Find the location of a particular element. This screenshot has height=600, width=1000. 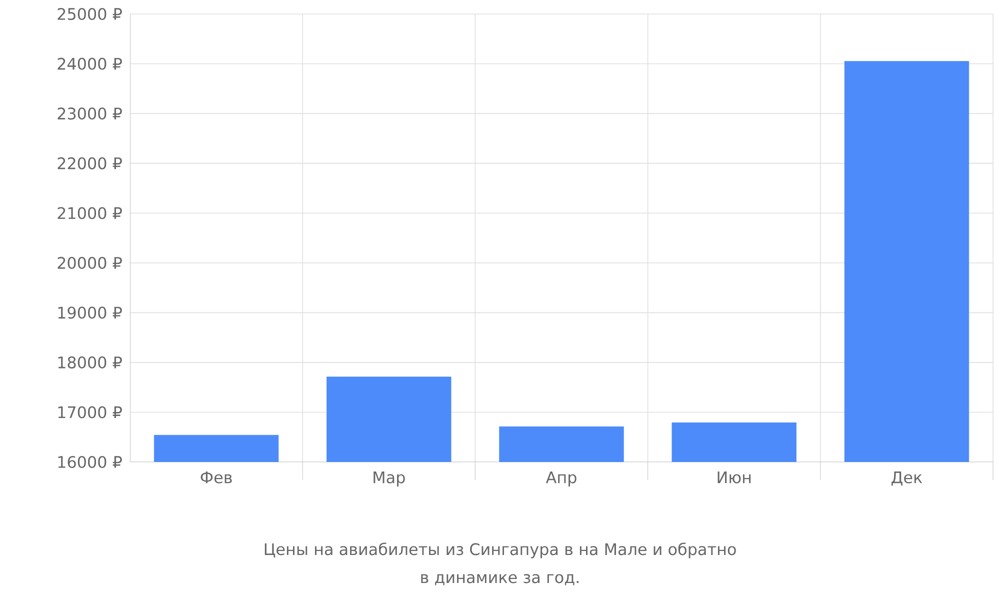

x-tick-label: Апр is located at coordinates (561, 479).